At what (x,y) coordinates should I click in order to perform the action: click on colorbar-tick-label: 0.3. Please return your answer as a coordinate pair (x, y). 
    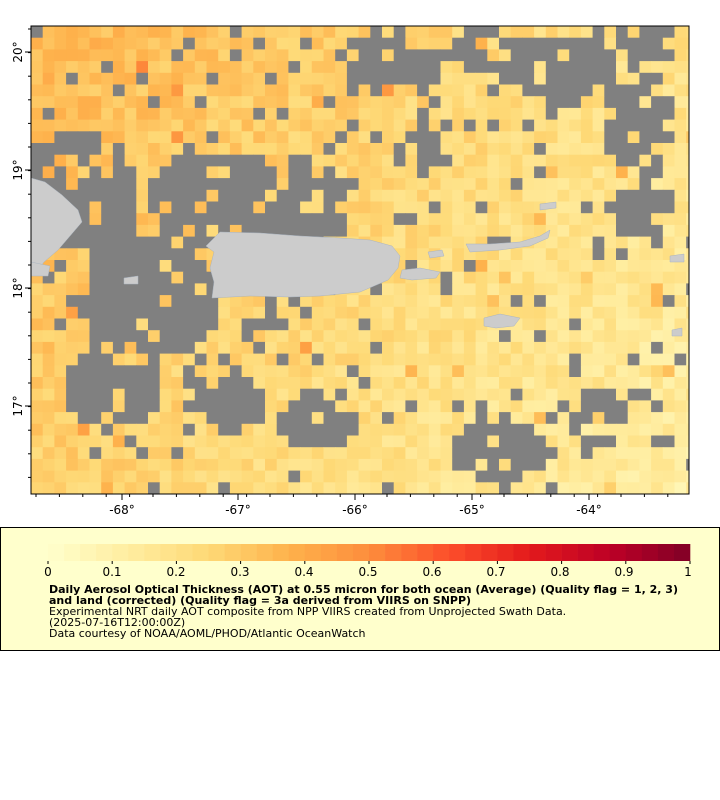
    Looking at the image, I should click on (239, 572).